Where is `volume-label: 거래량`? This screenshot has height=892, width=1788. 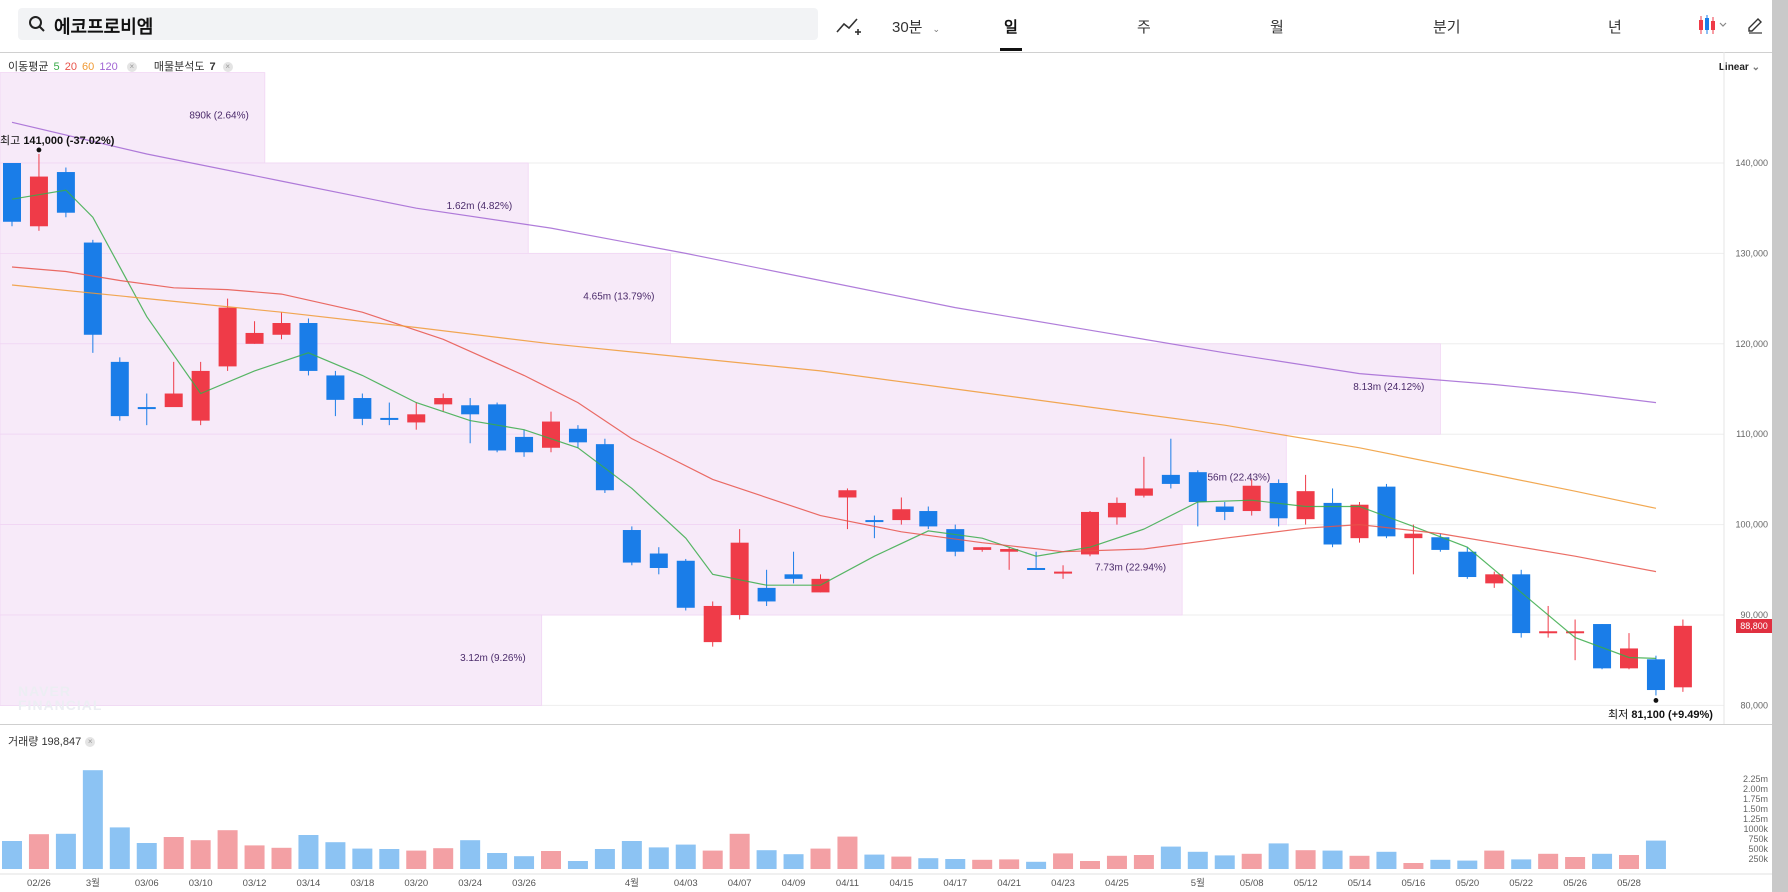
volume-label: 거래량 is located at coordinates (23, 742).